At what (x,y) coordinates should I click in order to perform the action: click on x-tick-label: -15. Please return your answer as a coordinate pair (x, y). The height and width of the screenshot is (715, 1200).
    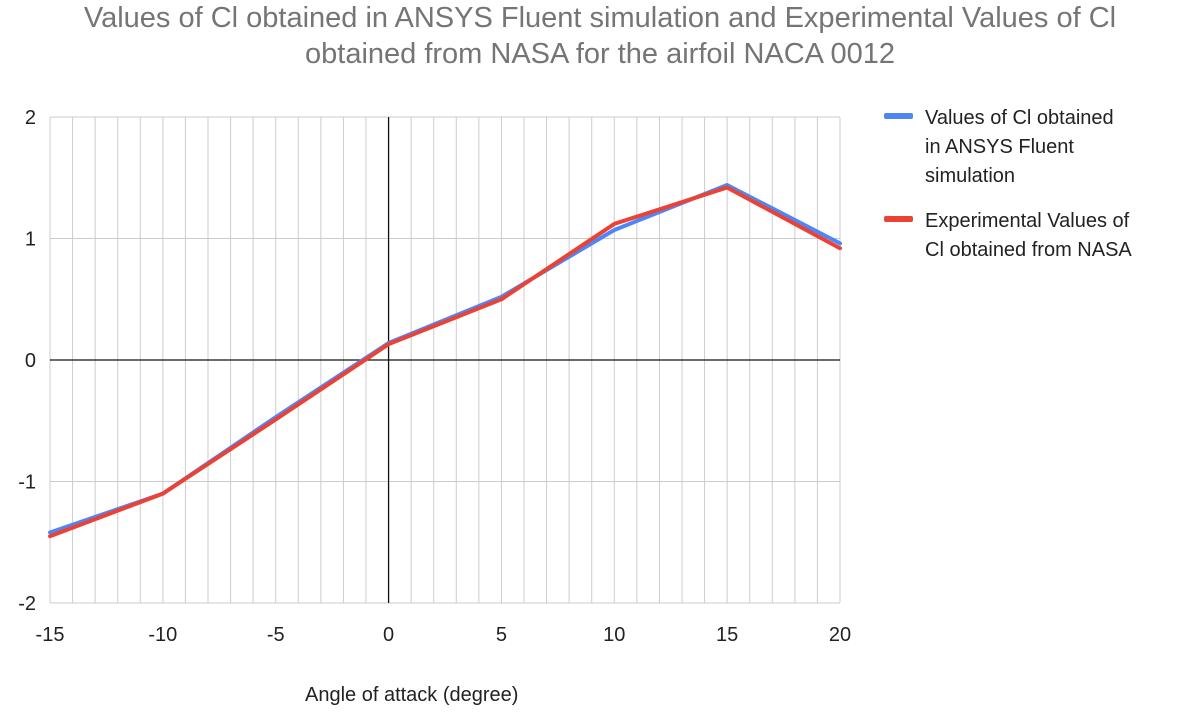
    Looking at the image, I should click on (50, 635).